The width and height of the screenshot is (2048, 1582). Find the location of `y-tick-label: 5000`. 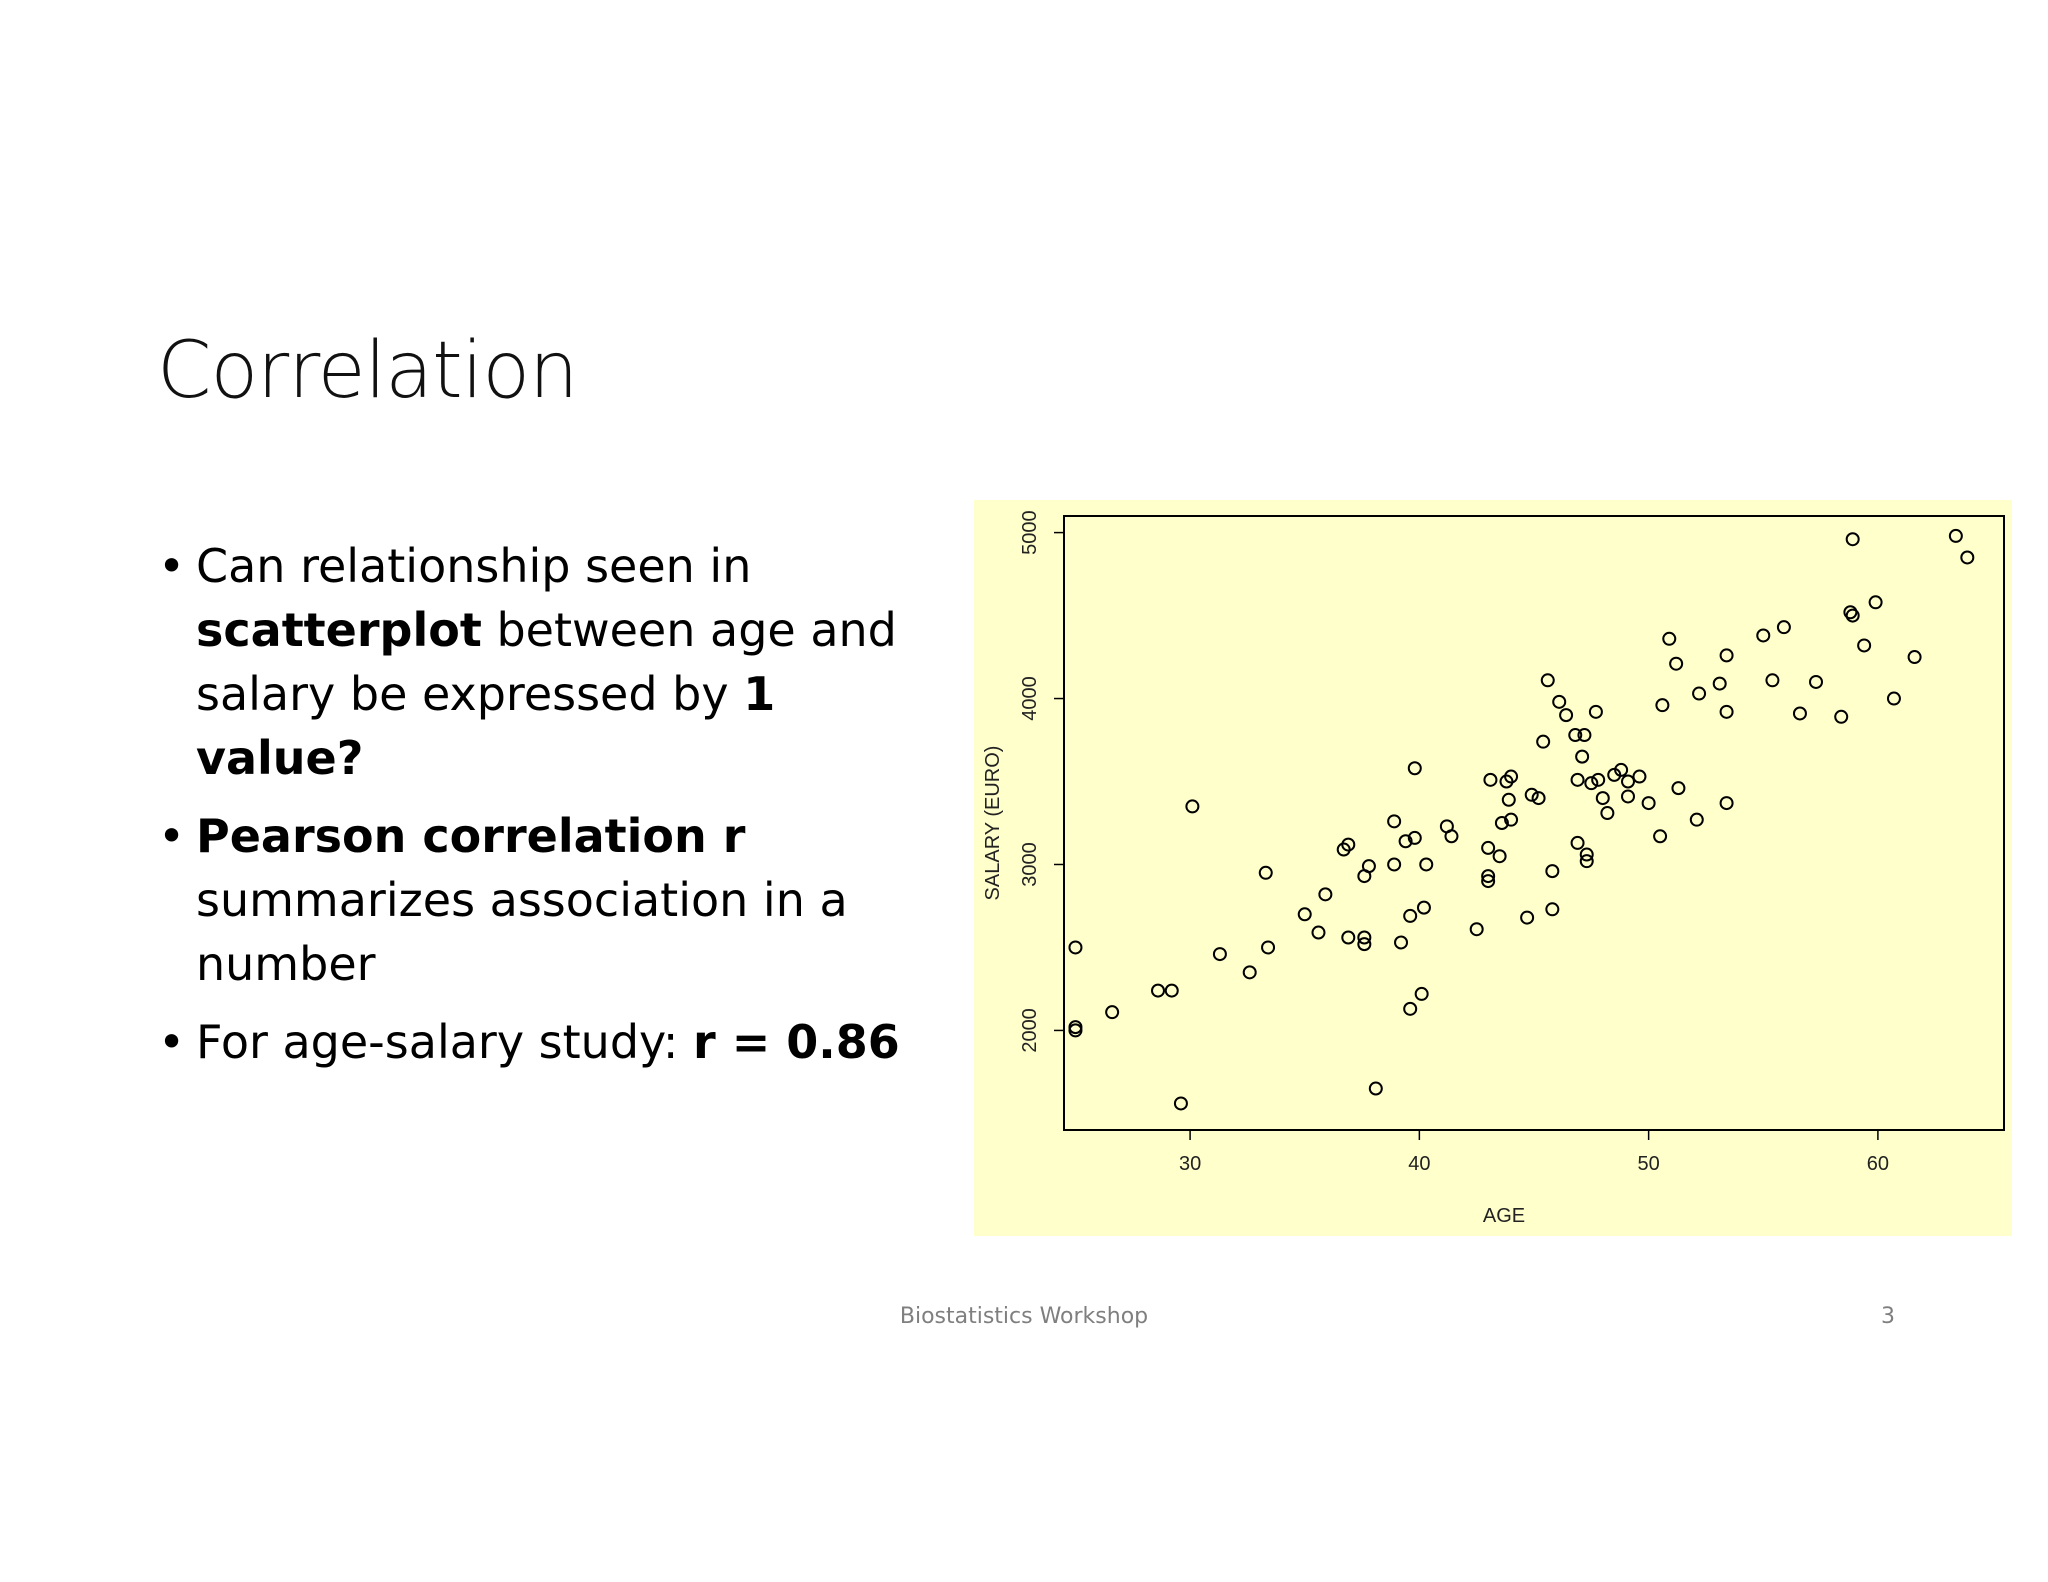

y-tick-label: 5000 is located at coordinates (1030, 532).